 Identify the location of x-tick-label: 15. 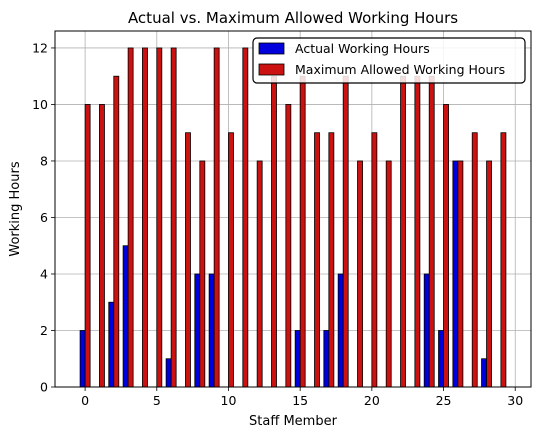
(300, 400).